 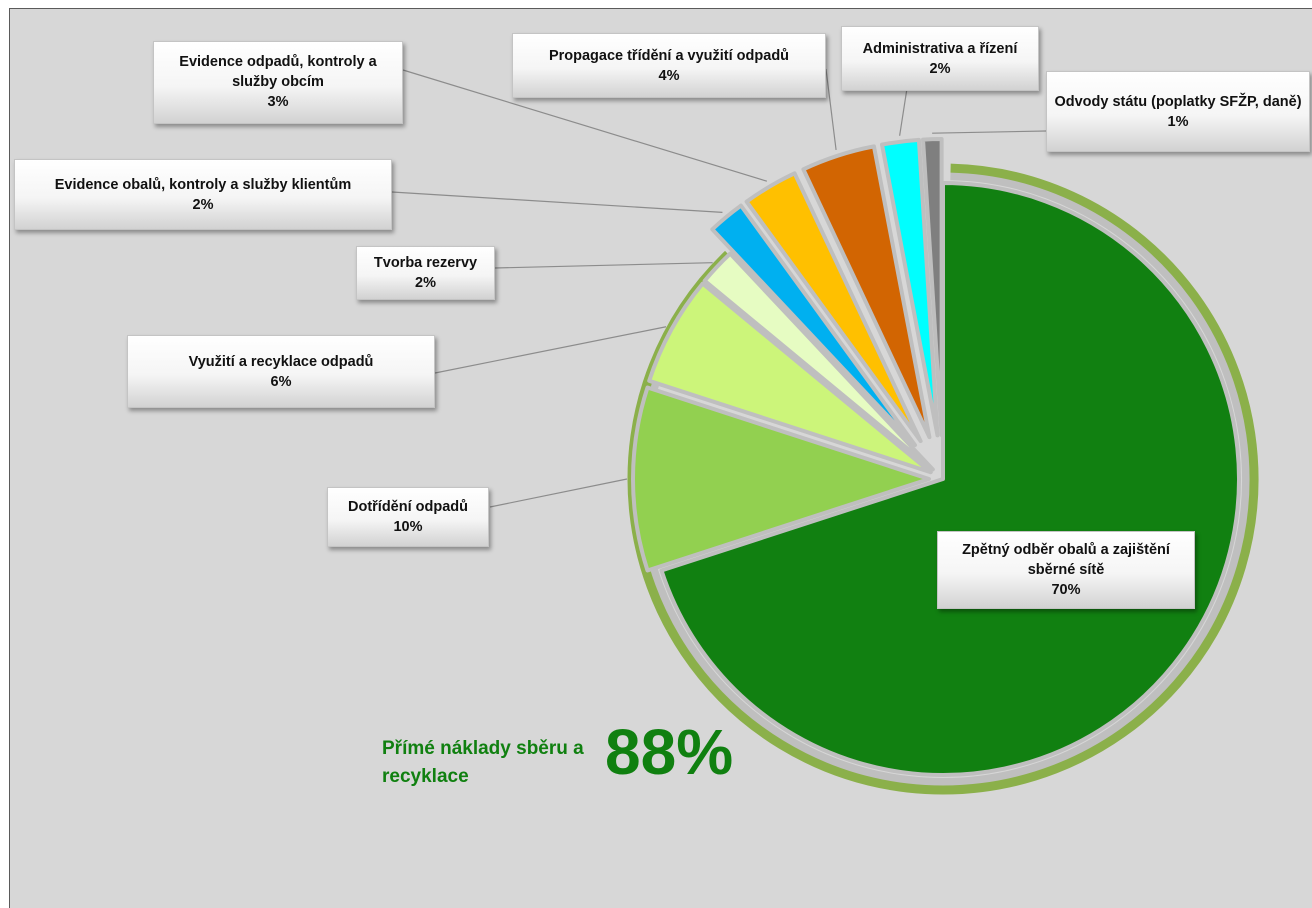 I want to click on slice-label-administration: Administrativa a řízení 2%, so click(x=940, y=58).